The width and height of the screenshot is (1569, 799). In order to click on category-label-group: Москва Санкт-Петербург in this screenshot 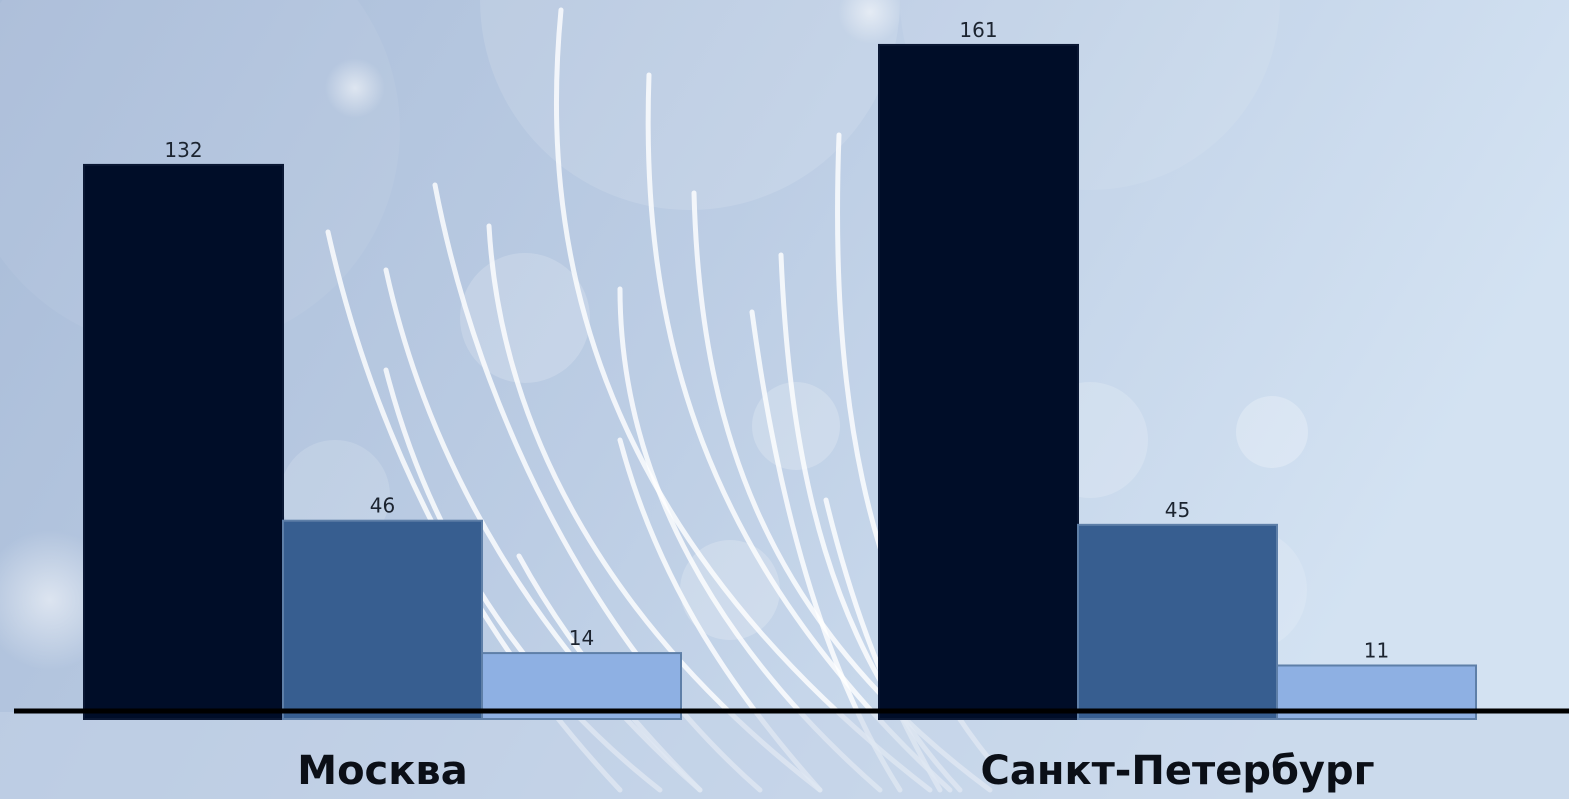, I will do `click(835, 771)`.